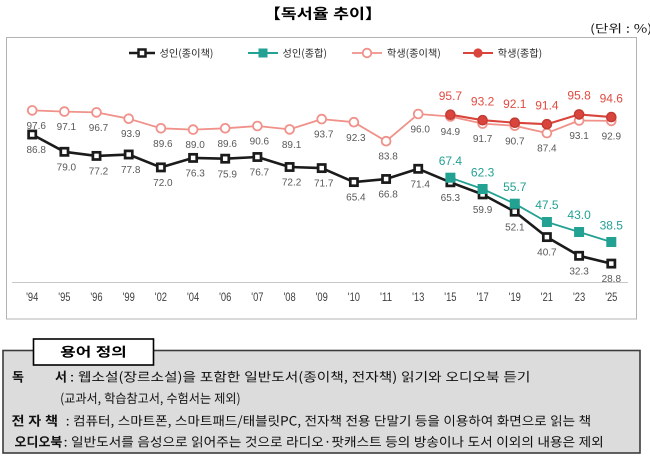 The image size is (650, 457). What do you see at coordinates (579, 215) in the screenshot?
I see `svg-text: 43.0` at bounding box center [579, 215].